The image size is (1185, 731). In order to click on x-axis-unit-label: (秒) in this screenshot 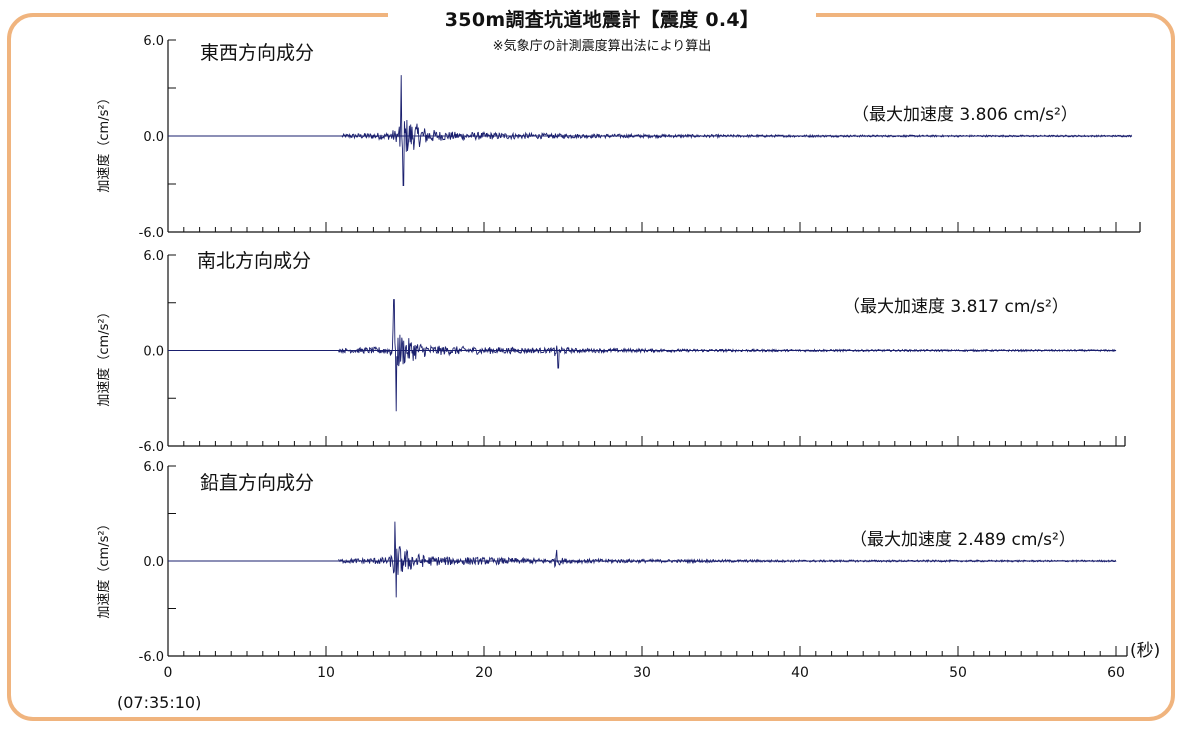, I will do `click(1145, 651)`.